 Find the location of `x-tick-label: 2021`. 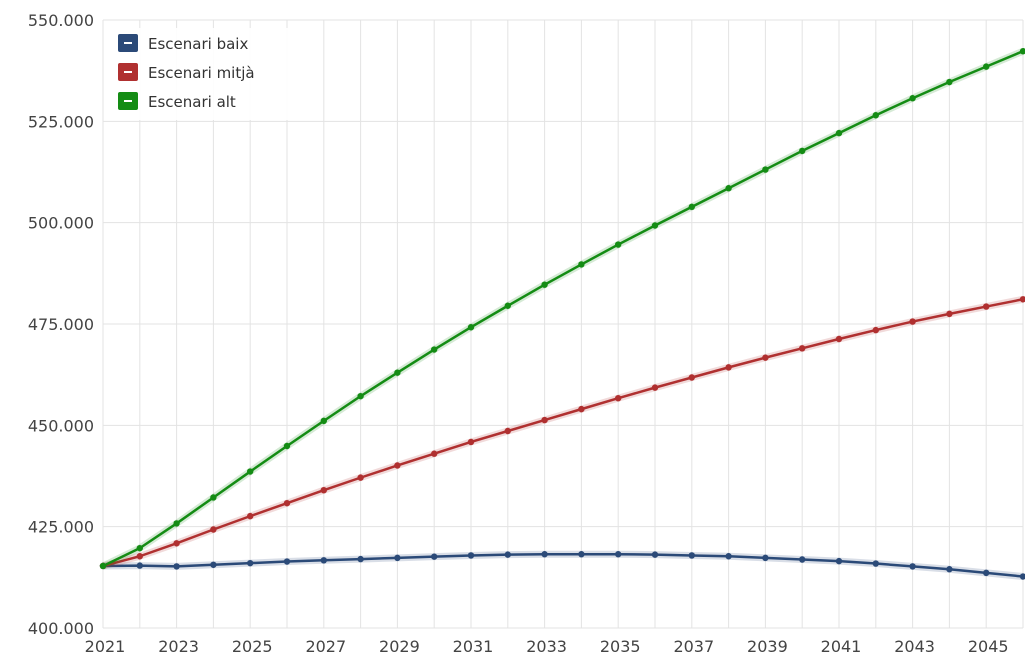

x-tick-label: 2021 is located at coordinates (105, 646).